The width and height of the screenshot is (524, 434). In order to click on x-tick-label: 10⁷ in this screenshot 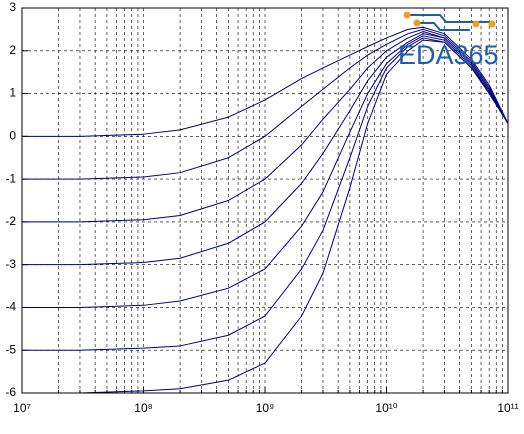, I will do `click(22, 408)`.